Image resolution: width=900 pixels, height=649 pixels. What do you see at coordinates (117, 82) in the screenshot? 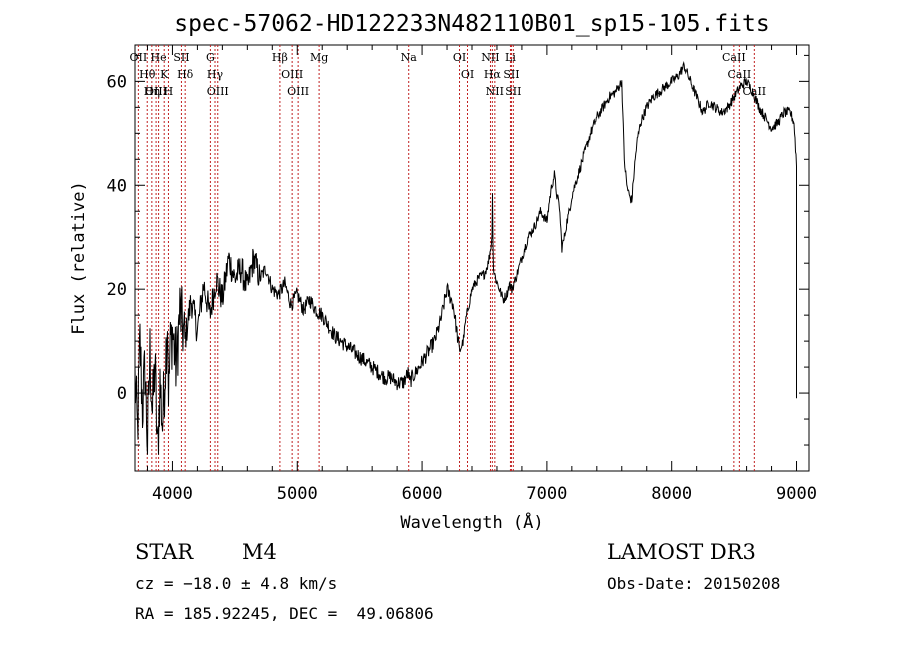
I see `y-tick-label: 60` at bounding box center [117, 82].